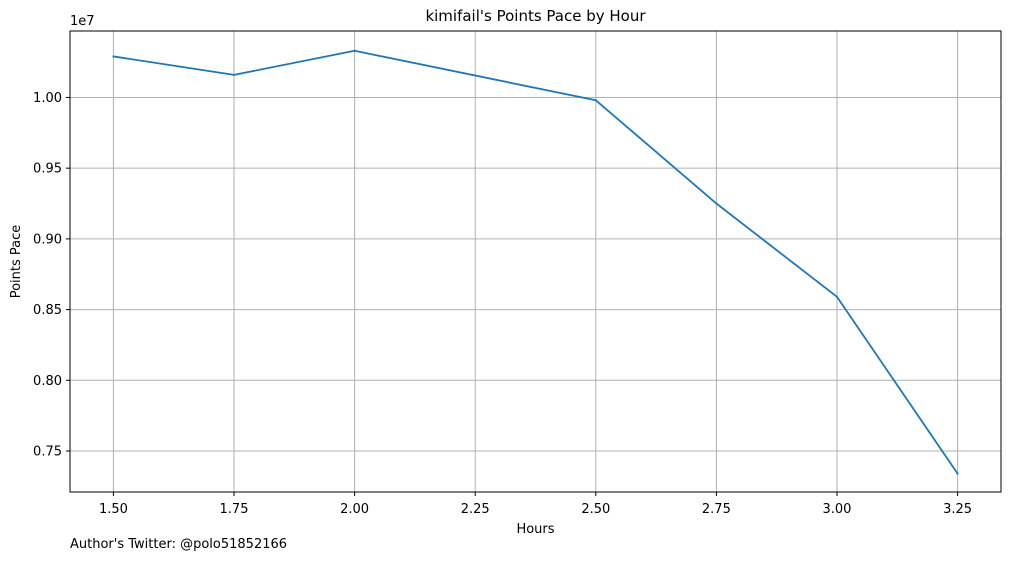  Describe the element at coordinates (179, 544) in the screenshot. I see `author-credit: Author's Twitter: @polo51852166` at that location.